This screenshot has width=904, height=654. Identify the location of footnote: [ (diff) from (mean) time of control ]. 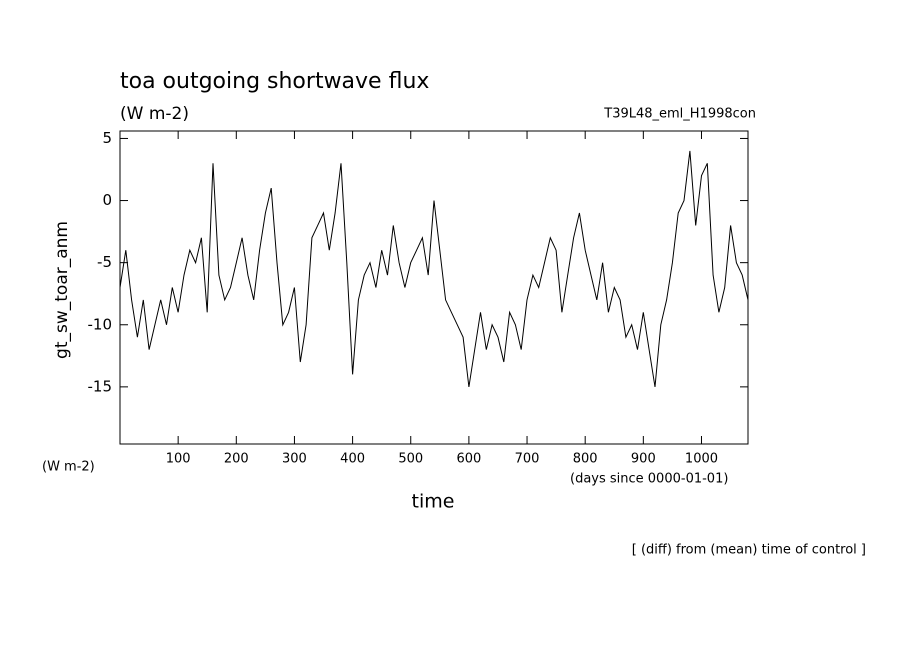
(749, 550).